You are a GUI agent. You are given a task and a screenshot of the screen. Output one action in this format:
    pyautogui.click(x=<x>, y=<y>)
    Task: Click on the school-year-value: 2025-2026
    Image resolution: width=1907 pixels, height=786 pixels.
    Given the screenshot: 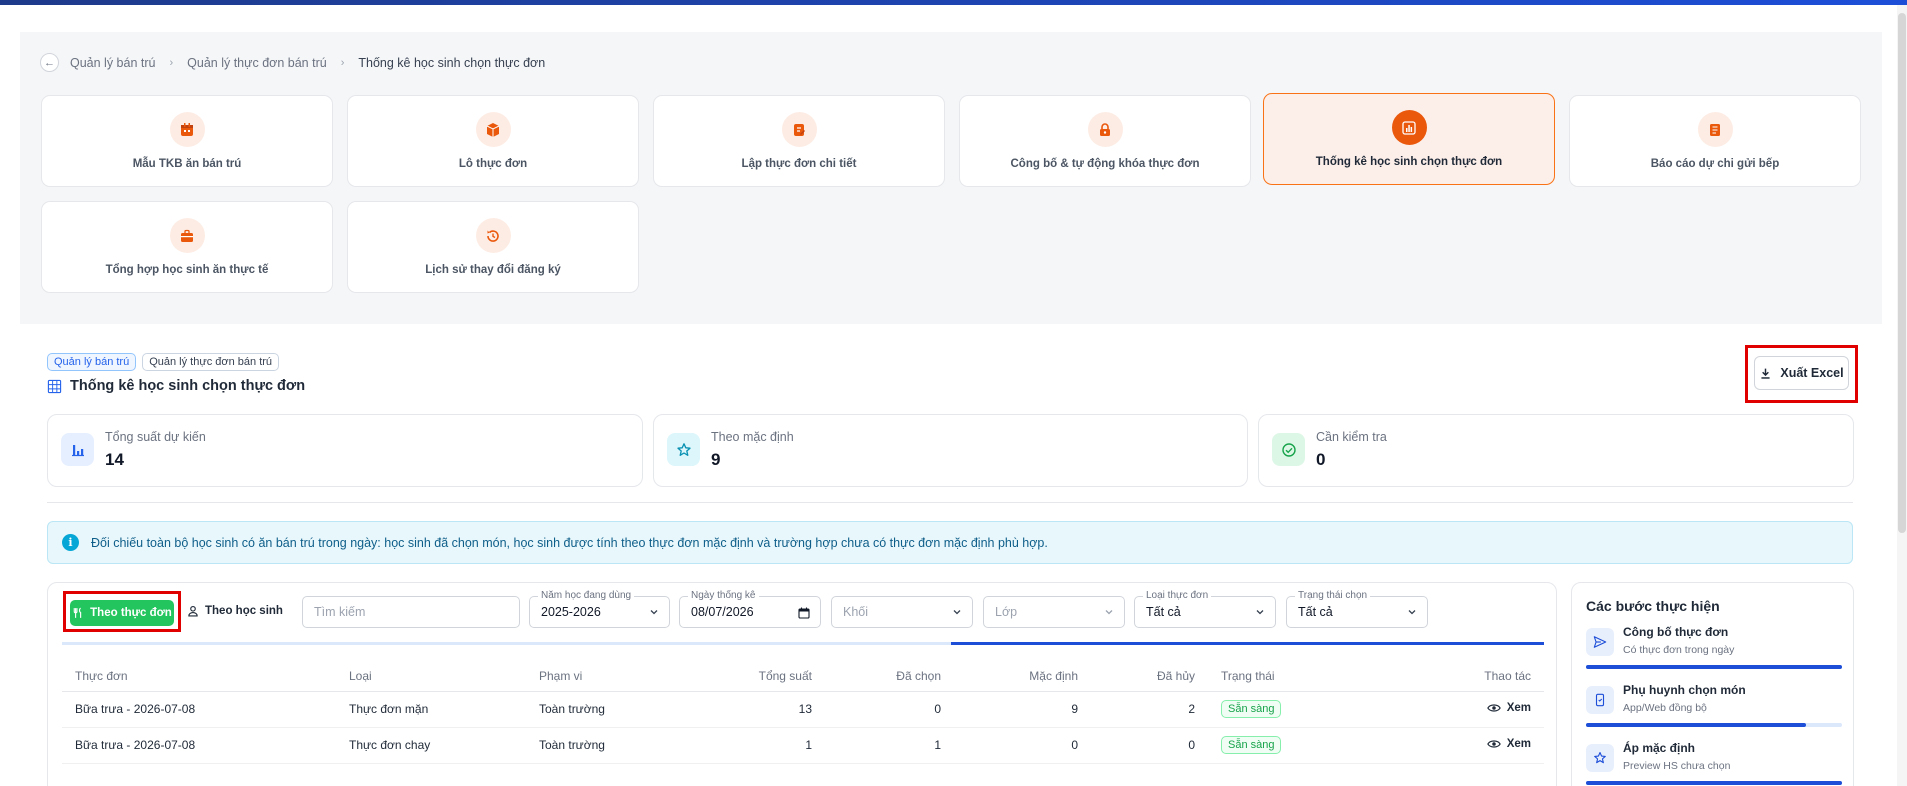 What is the action you would take?
    pyautogui.click(x=571, y=612)
    